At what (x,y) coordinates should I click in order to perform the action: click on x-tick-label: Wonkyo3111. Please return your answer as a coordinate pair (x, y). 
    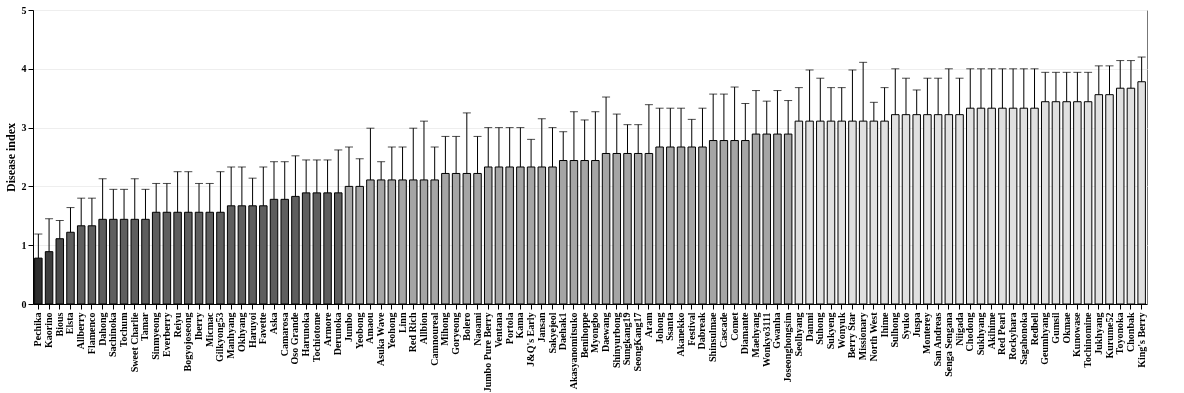
    Looking at the image, I should click on (766, 339).